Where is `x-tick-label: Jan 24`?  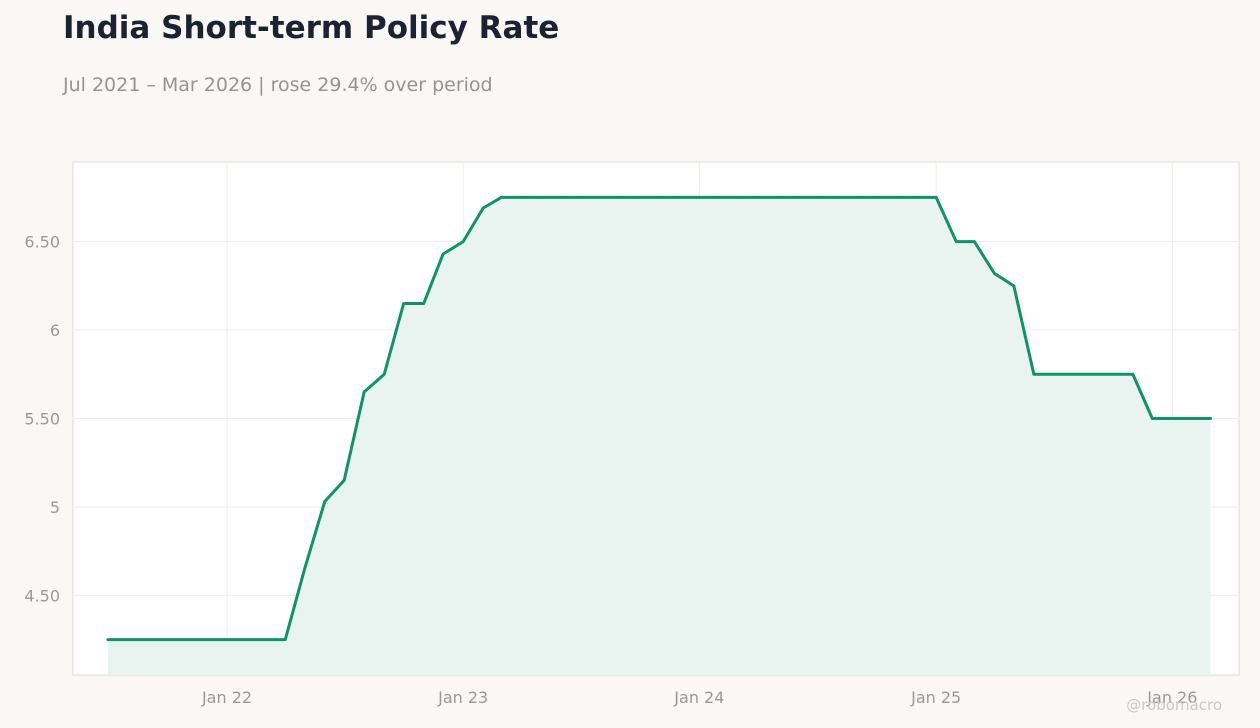
x-tick-label: Jan 24 is located at coordinates (698, 697).